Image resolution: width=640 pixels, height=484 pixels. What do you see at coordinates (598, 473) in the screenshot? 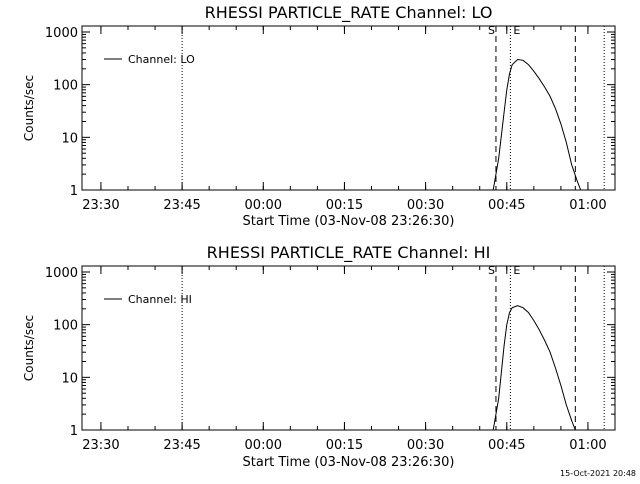
I see `footer-timestamp: 15-Oct-2021 20:48` at bounding box center [598, 473].